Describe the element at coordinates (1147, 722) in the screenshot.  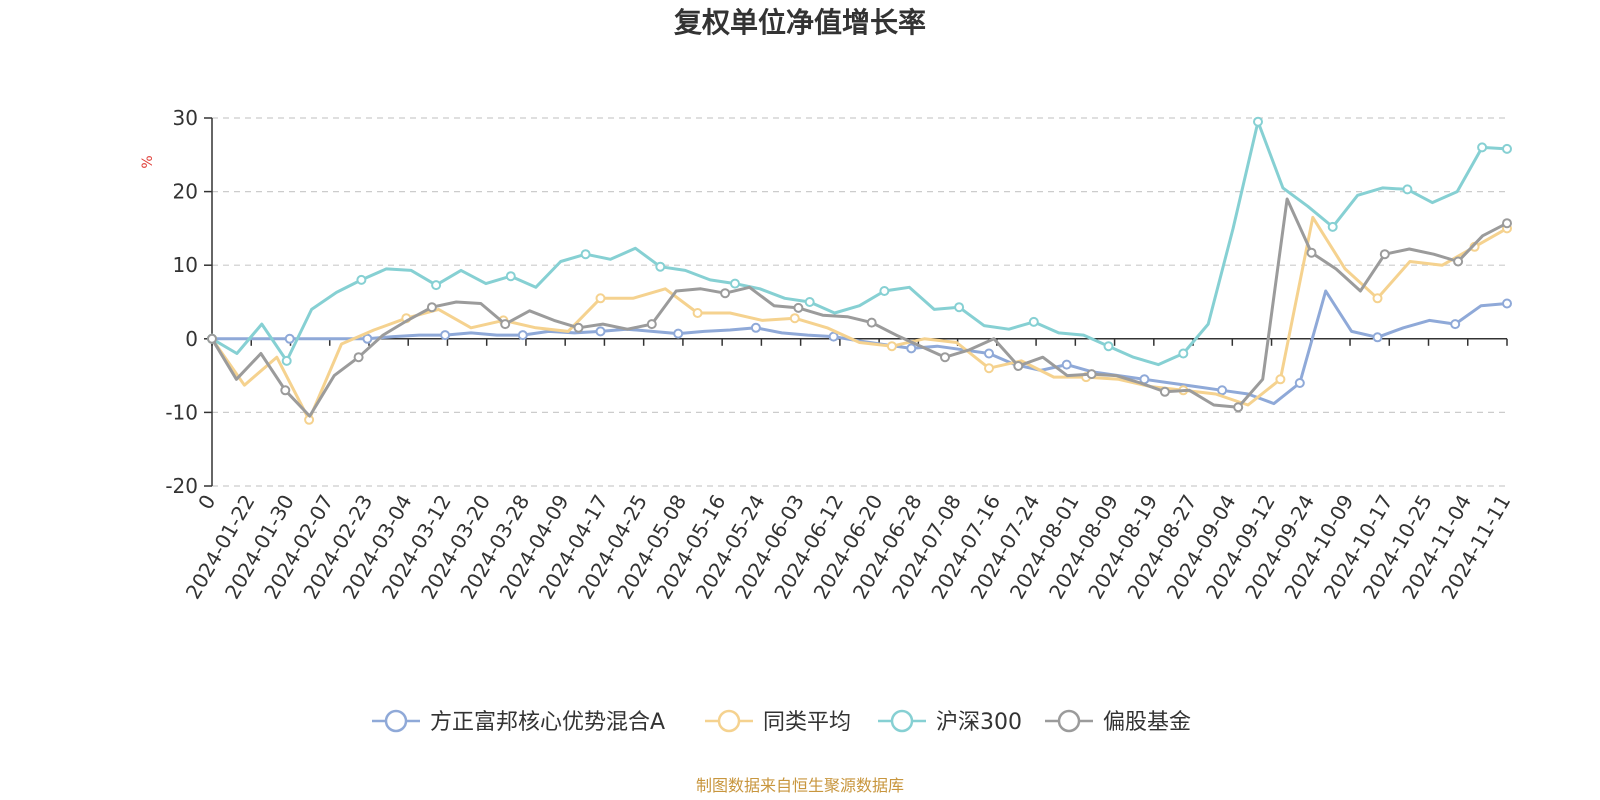
I see `legend-label: 偏股基金` at that location.